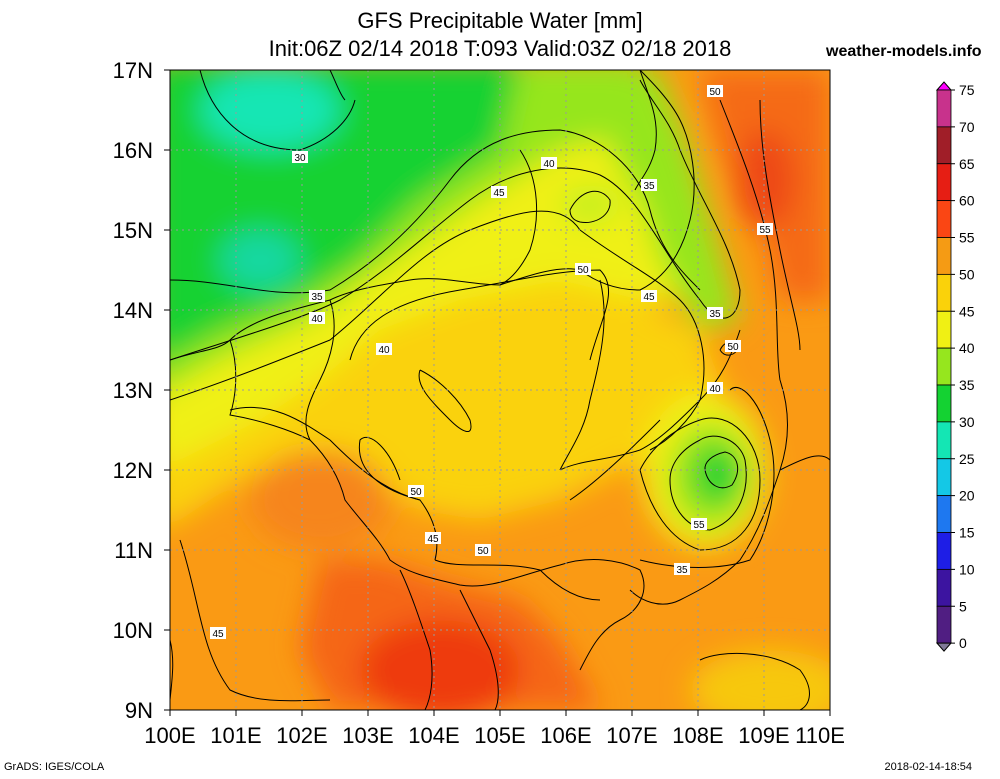 The height and width of the screenshot is (779, 1000). What do you see at coordinates (54, 767) in the screenshot?
I see `footer-credit: GrADS: IGES/COLA` at bounding box center [54, 767].